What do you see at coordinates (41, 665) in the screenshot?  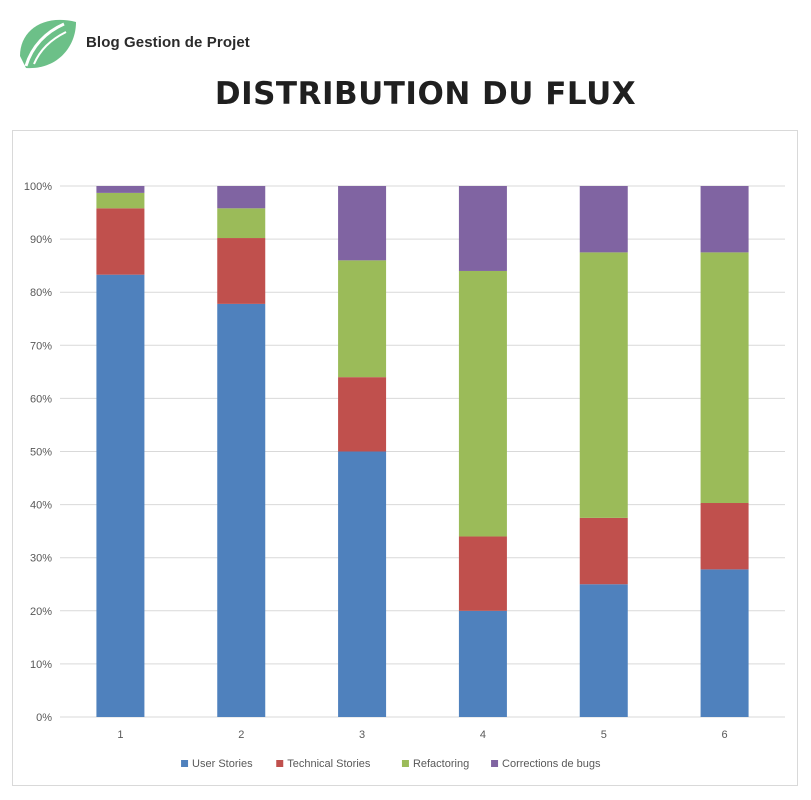 I see `y-tick-label: 10%` at bounding box center [41, 665].